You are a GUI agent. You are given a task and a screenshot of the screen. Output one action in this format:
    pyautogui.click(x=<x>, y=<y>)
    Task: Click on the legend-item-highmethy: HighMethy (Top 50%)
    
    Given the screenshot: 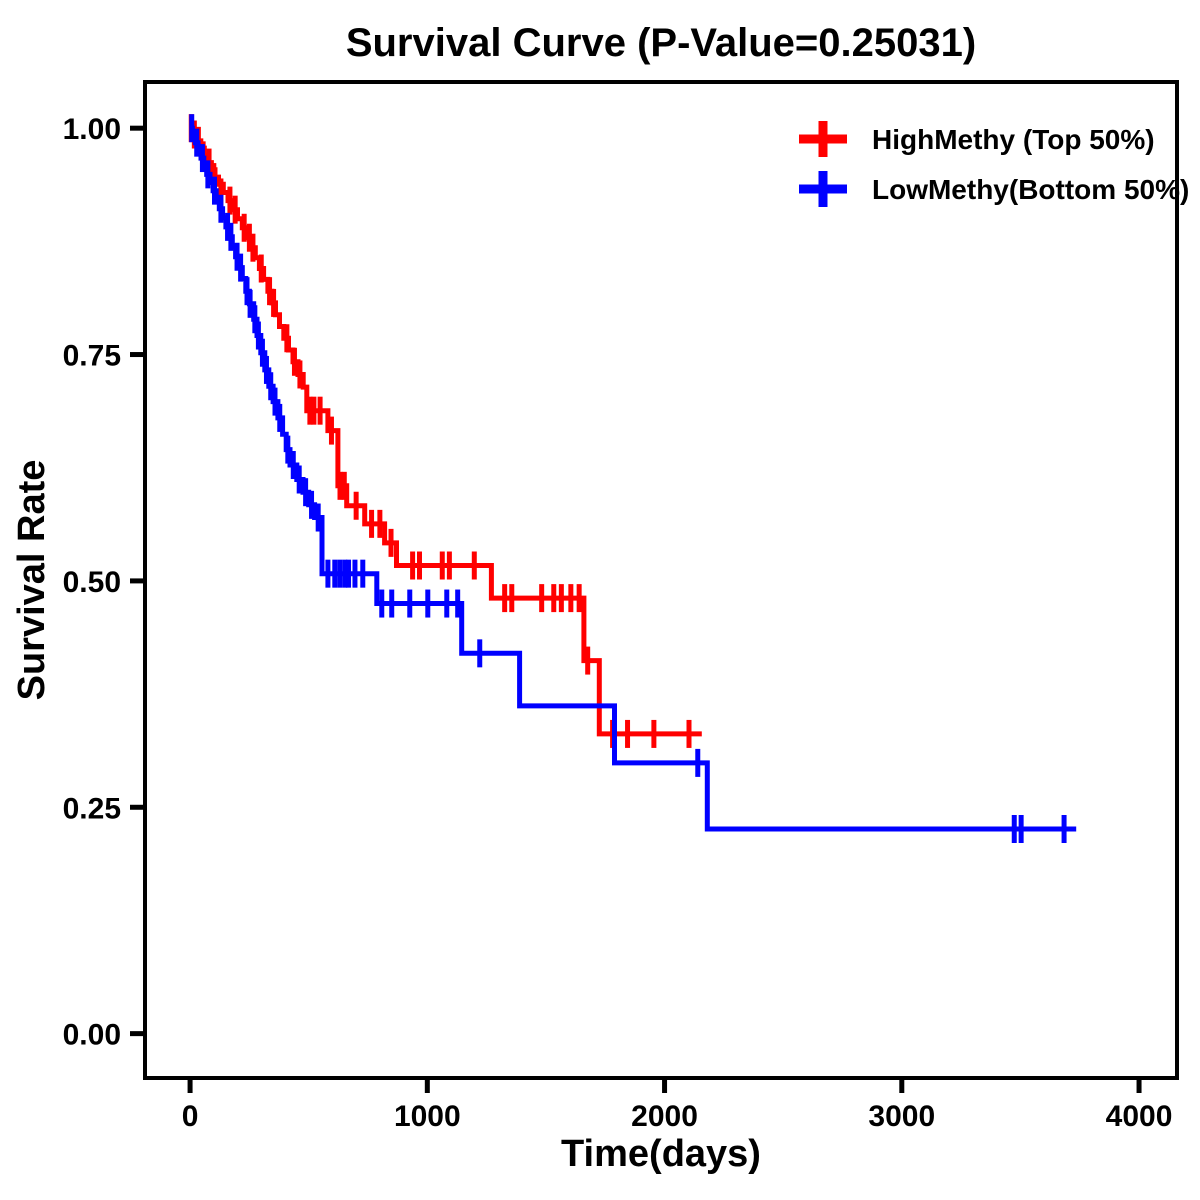 What is the action you would take?
    pyautogui.click(x=977, y=139)
    